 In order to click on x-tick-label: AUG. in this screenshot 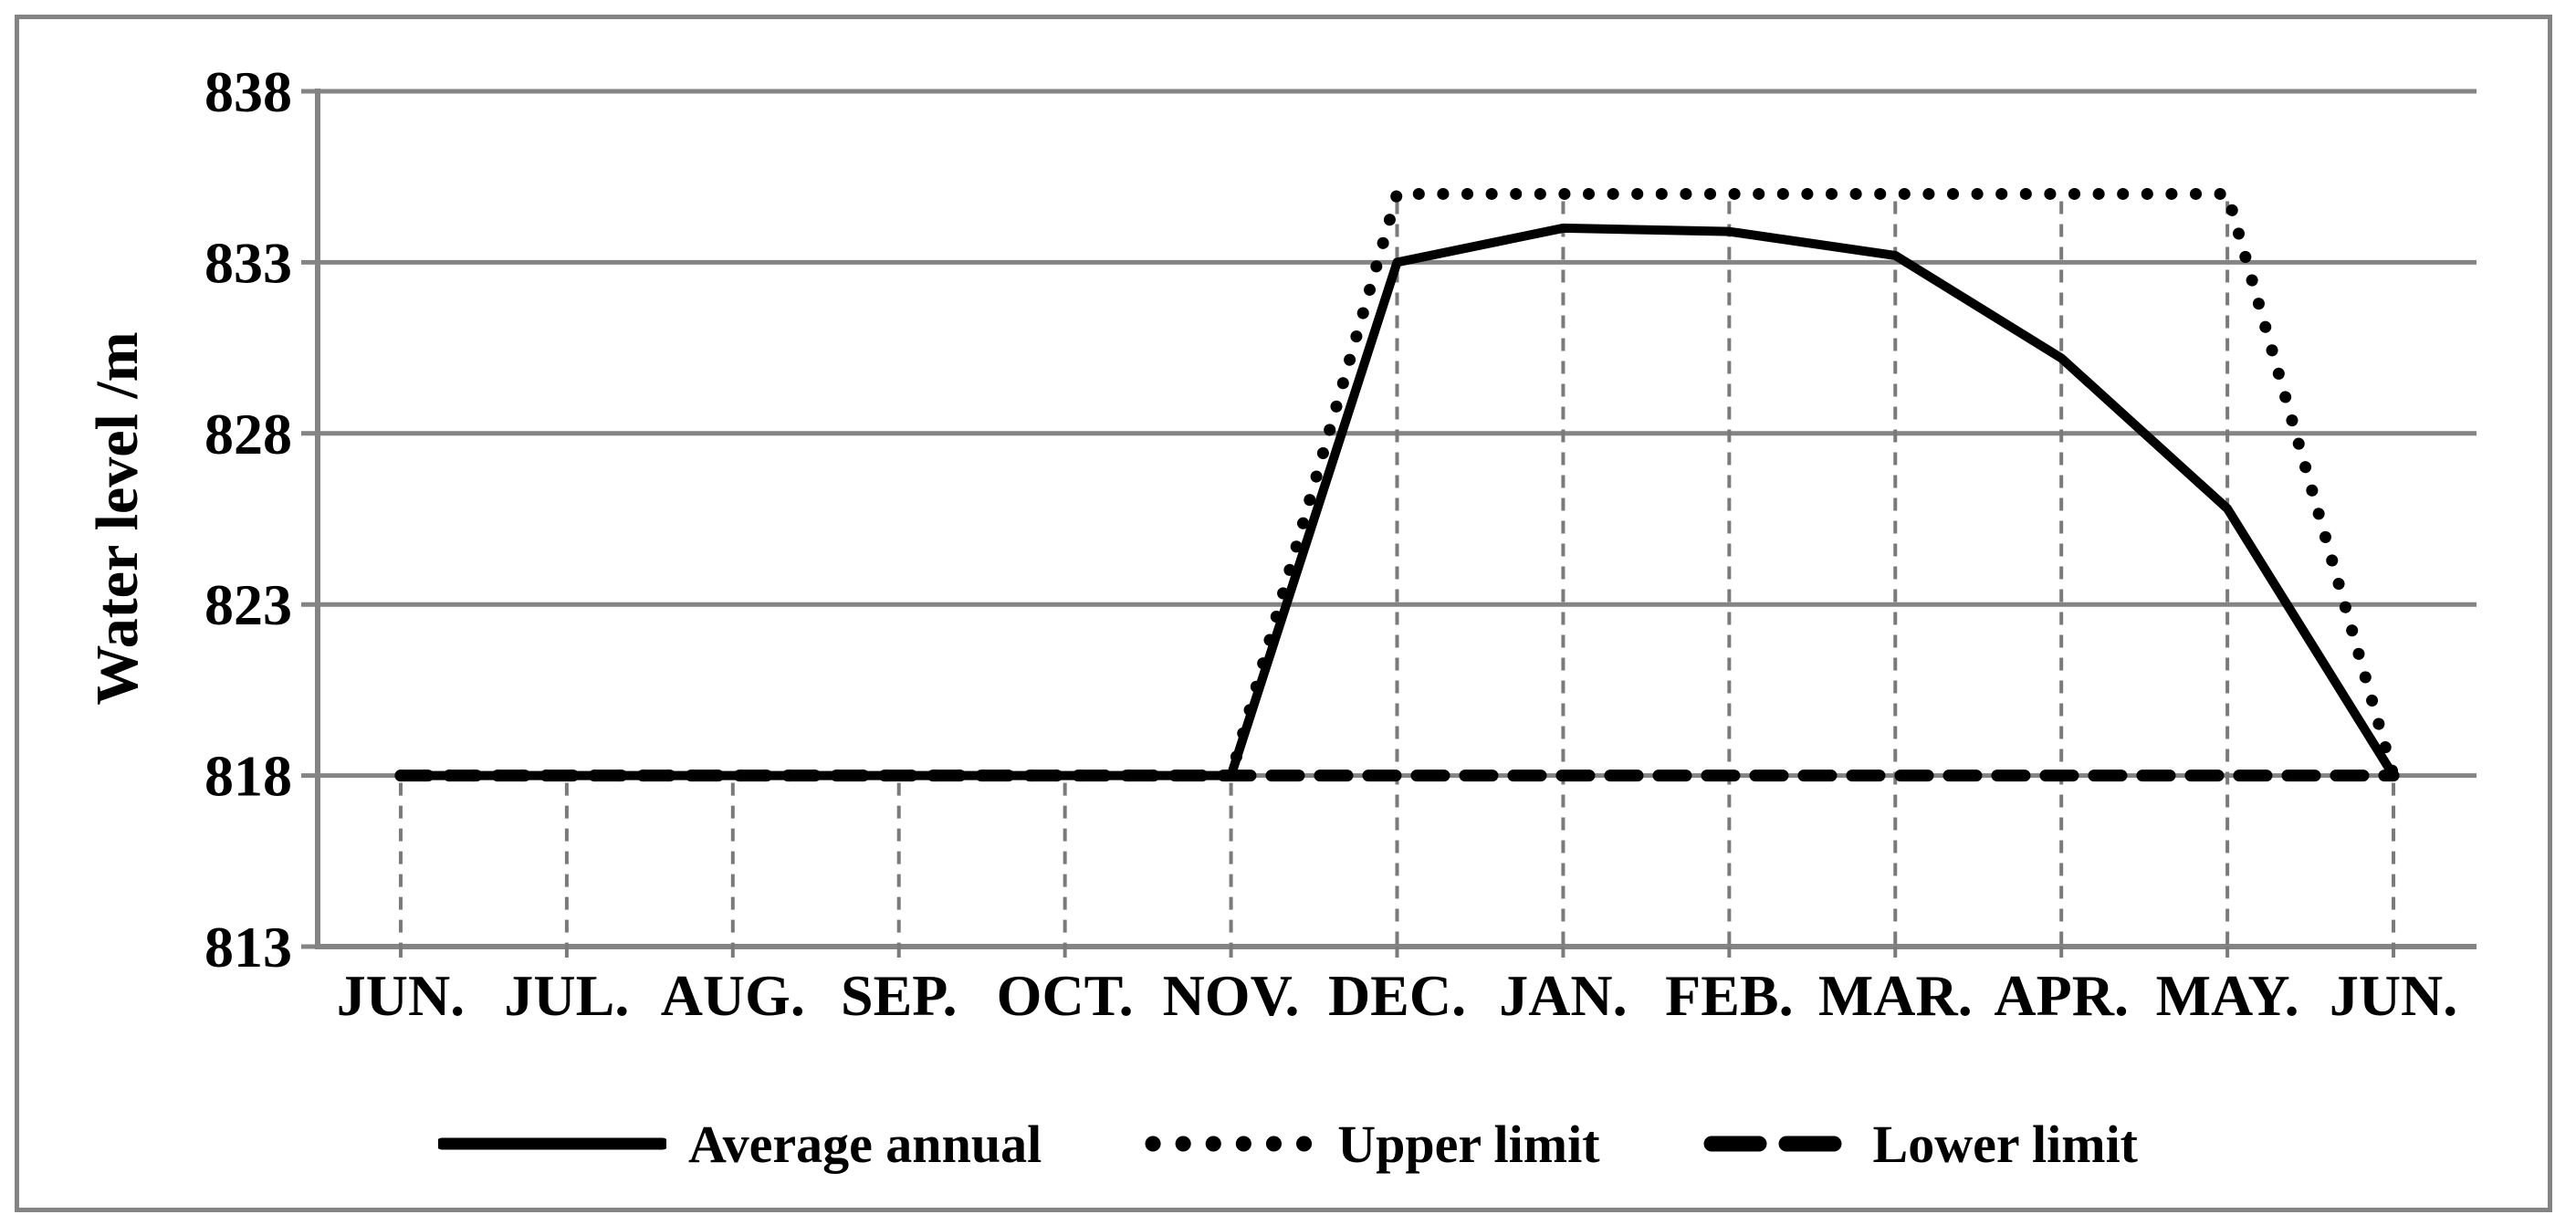, I will do `click(733, 995)`.